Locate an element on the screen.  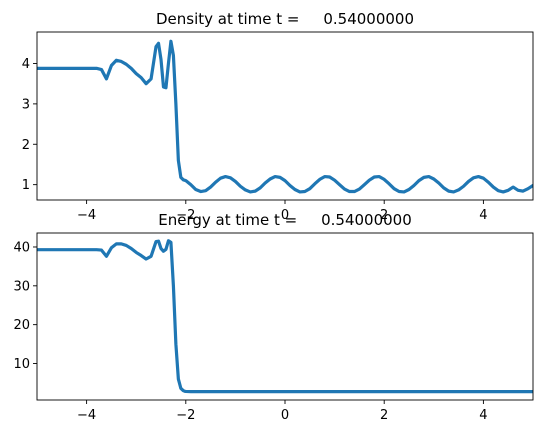
density-x-tick-label: −4 is located at coordinates (86, 215).